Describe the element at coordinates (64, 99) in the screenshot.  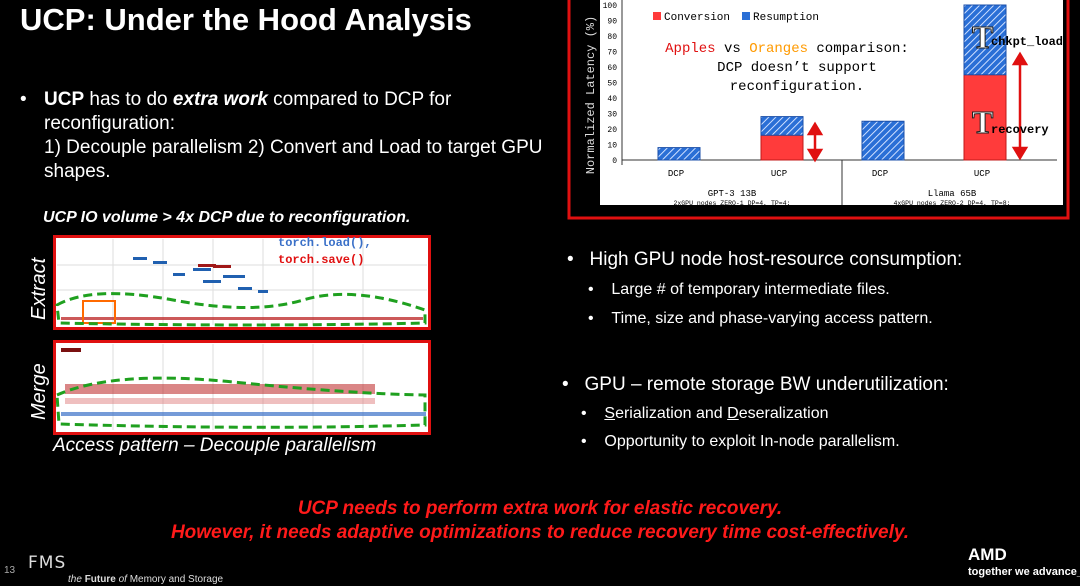
I see `ucp-strong: UCP` at that location.